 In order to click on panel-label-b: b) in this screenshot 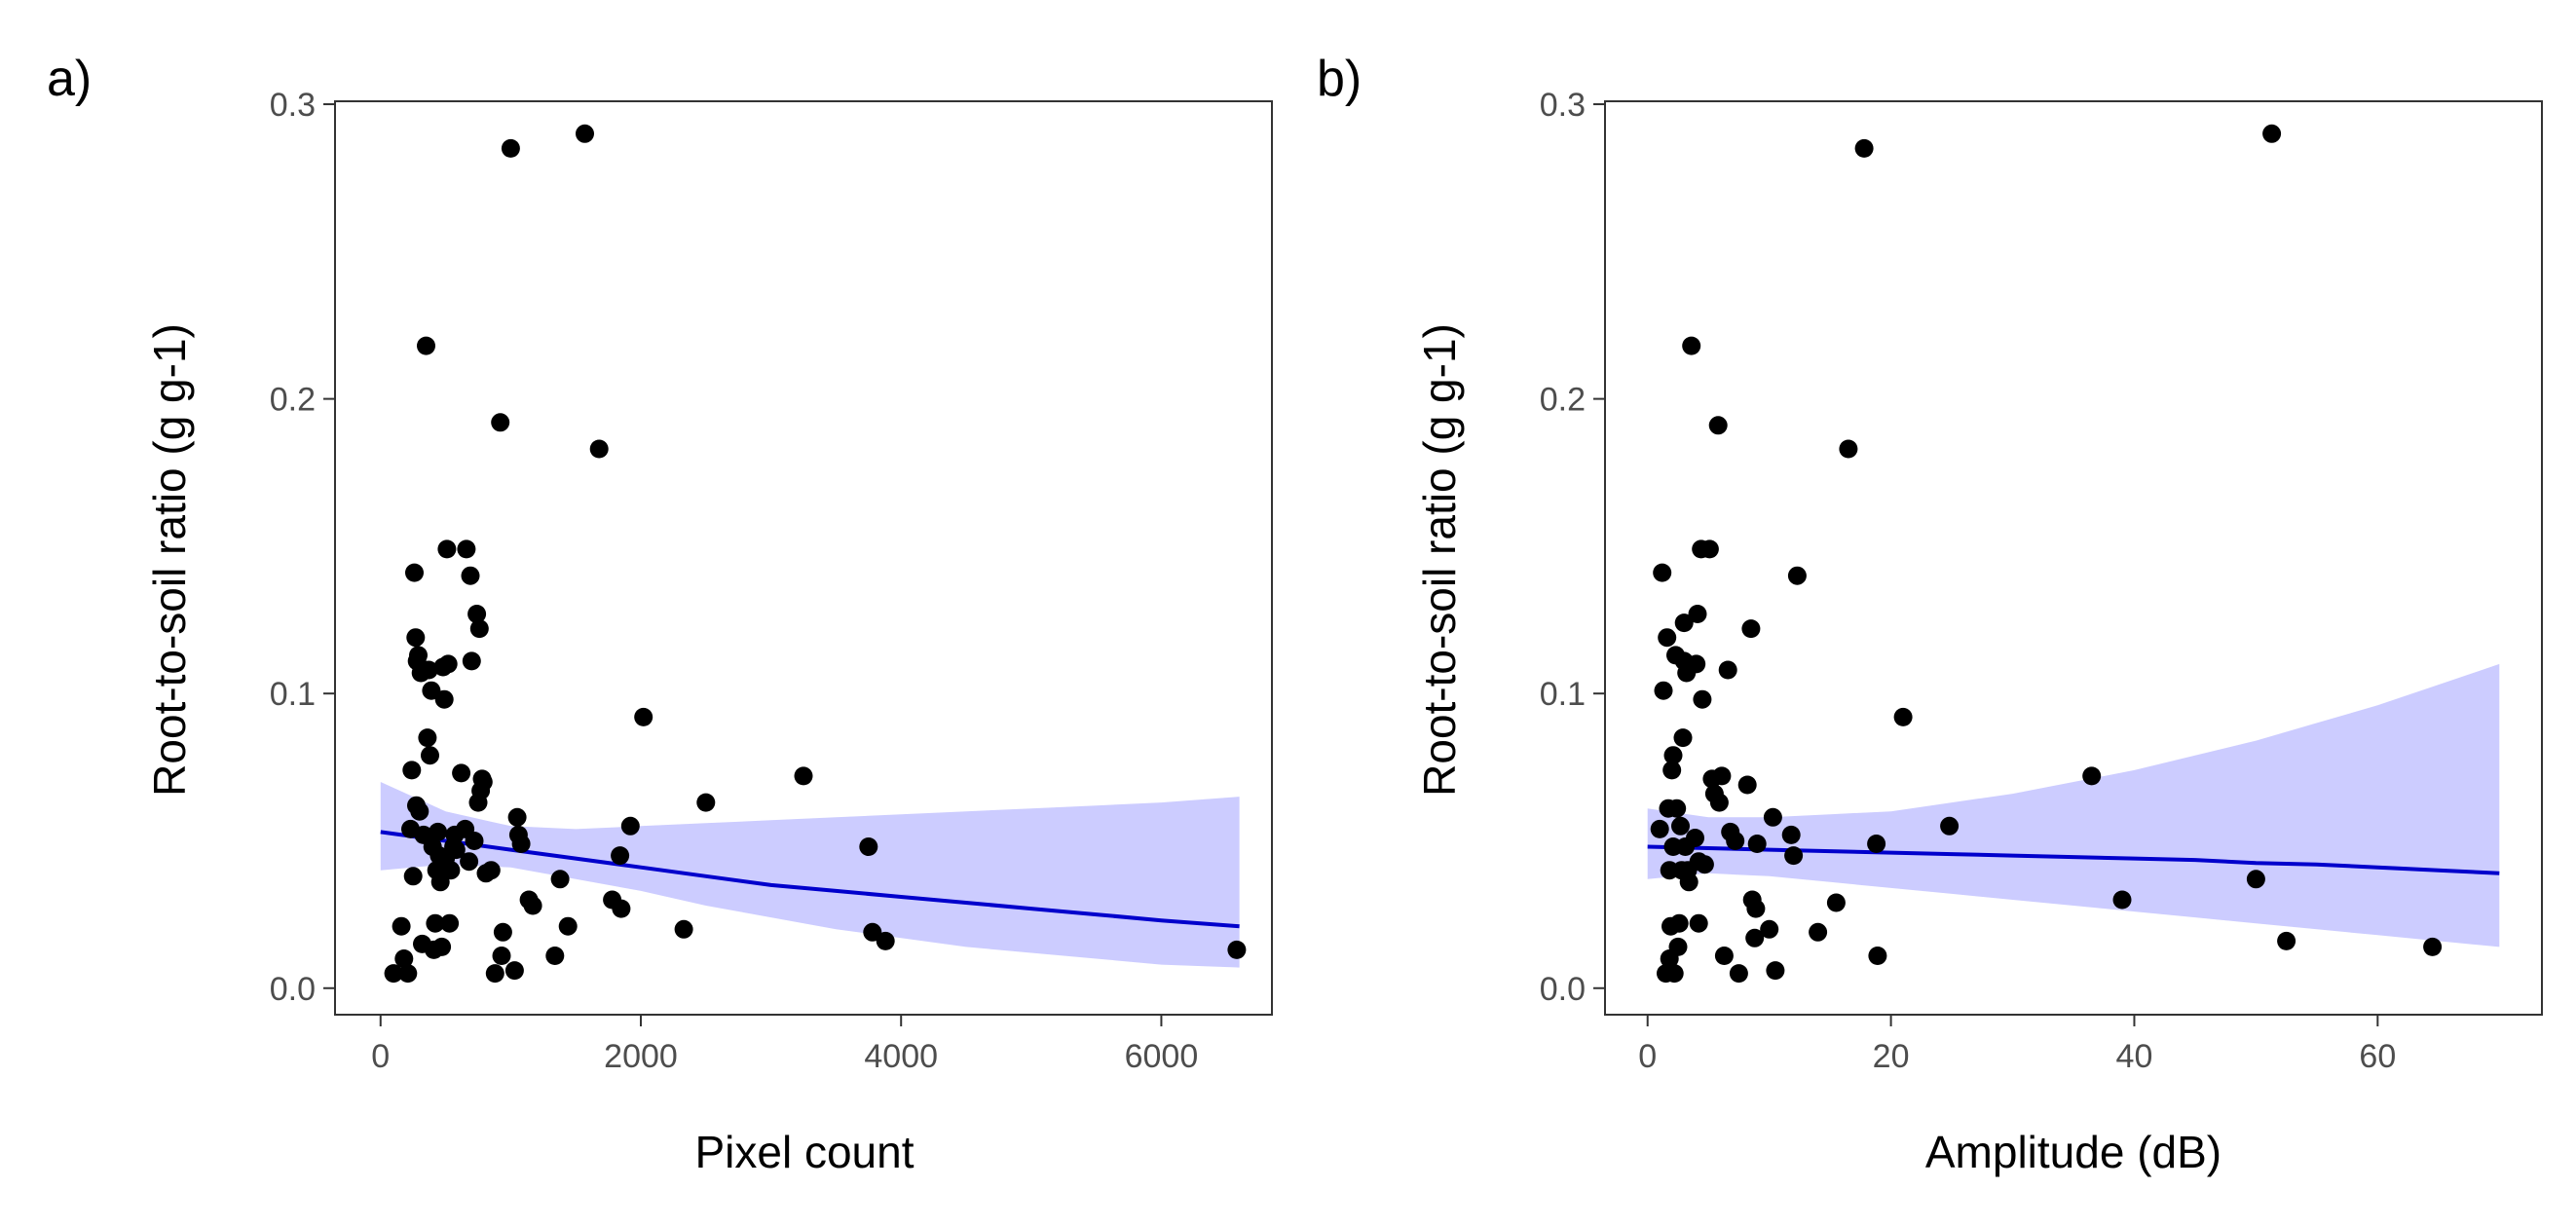, I will do `click(1339, 79)`.